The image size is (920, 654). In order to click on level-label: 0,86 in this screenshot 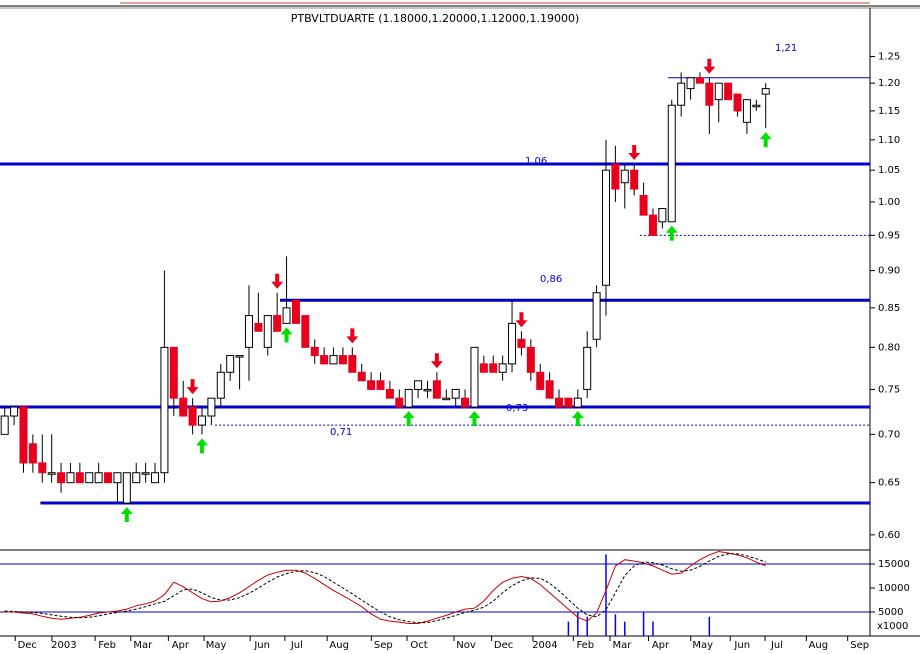, I will do `click(551, 279)`.